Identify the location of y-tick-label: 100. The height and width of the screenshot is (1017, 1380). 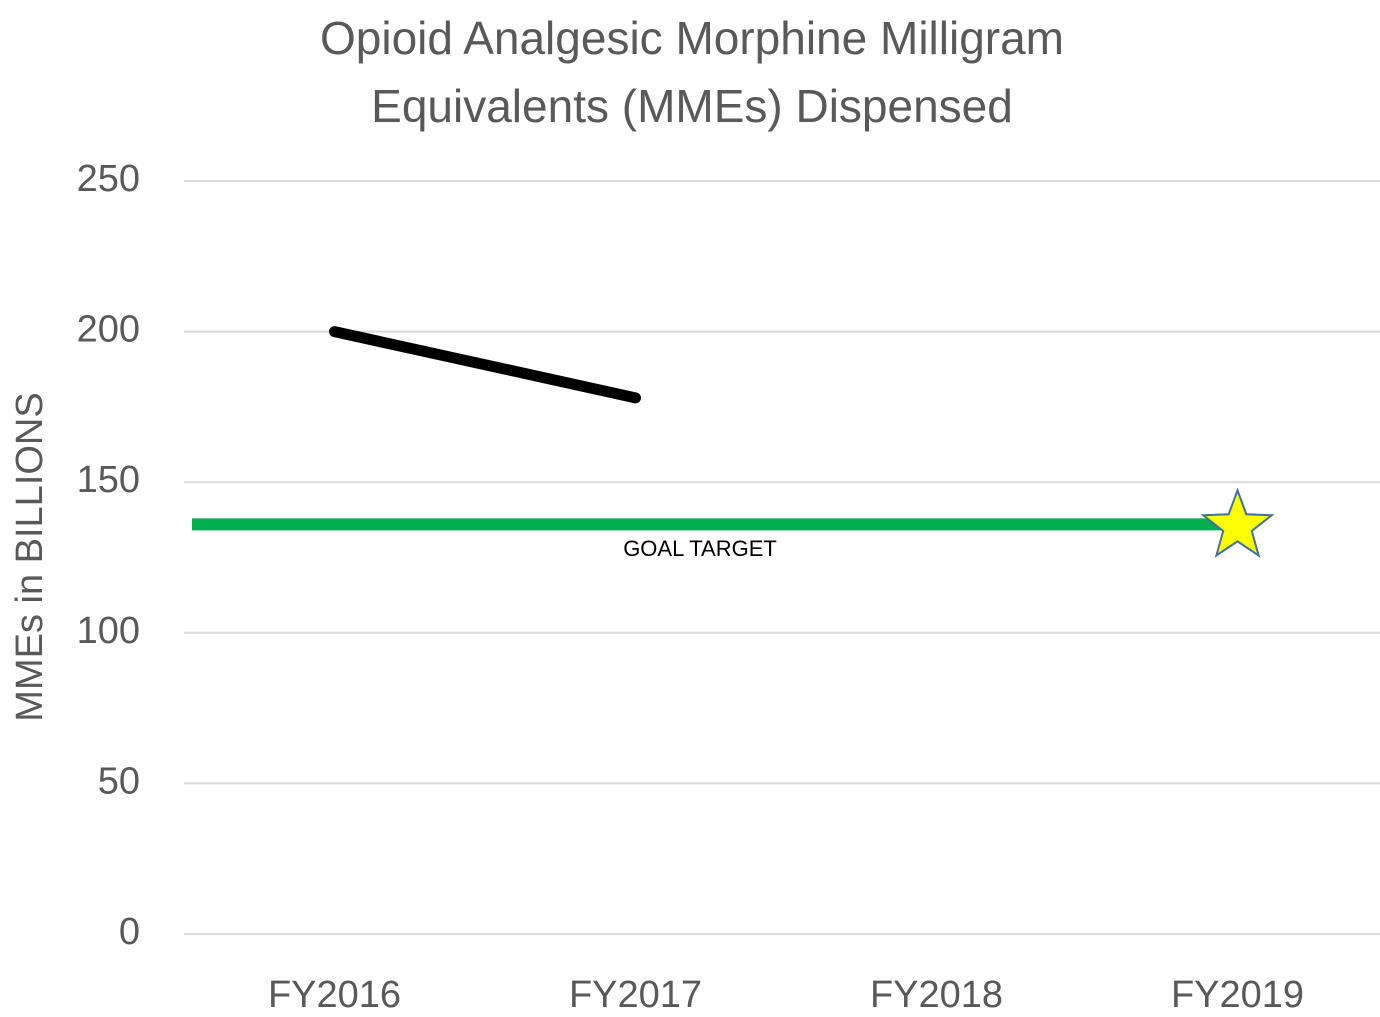
(108, 631).